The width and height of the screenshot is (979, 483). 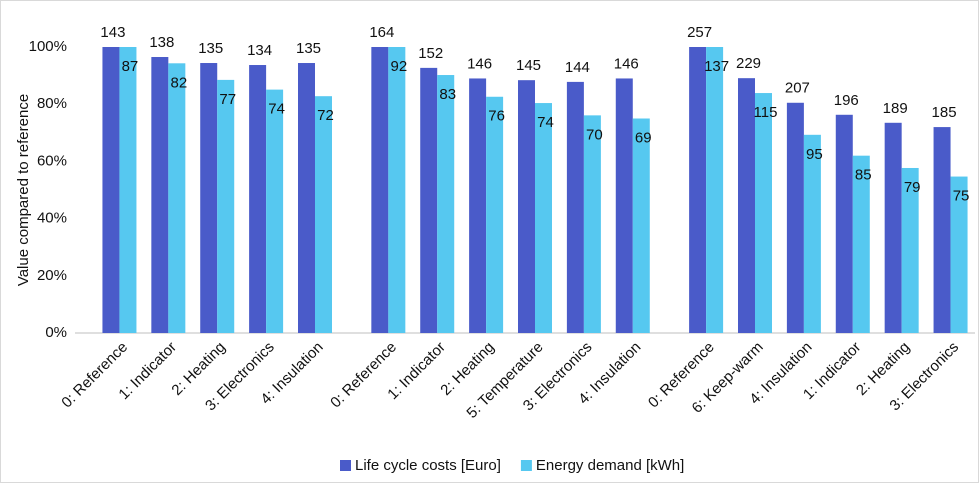 I want to click on data-label: 69, so click(x=643, y=137).